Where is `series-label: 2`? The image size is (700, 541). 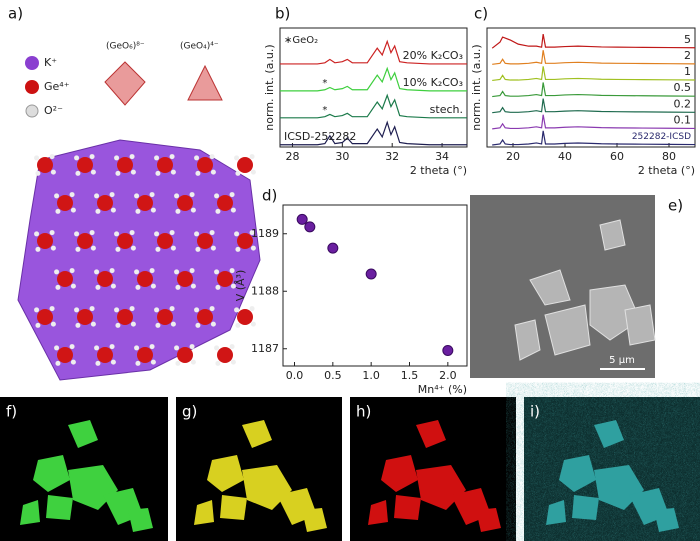 series-label: 2 is located at coordinates (687, 55).